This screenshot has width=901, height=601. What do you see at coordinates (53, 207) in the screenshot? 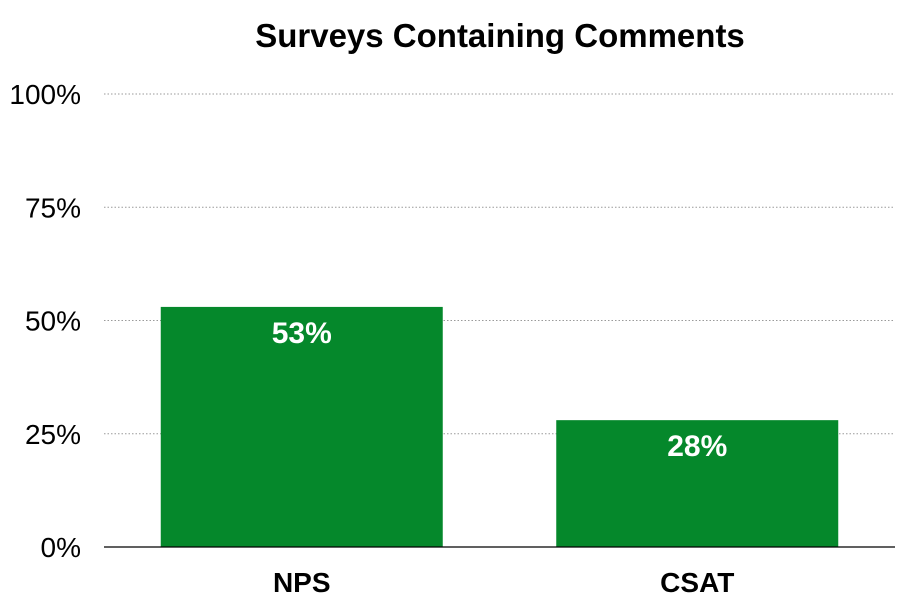
I see `y-tick-label: 75%` at bounding box center [53, 207].